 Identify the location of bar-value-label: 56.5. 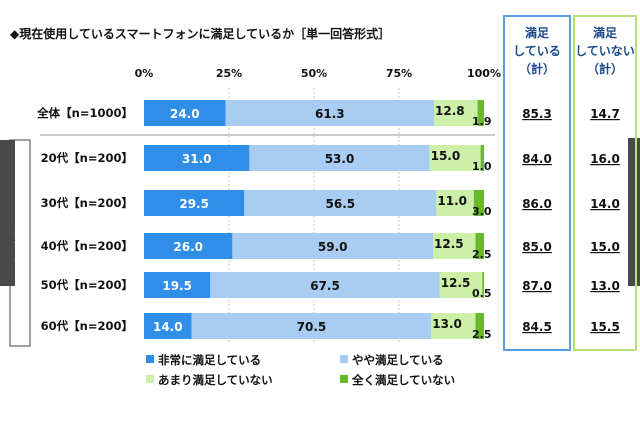
(341, 204).